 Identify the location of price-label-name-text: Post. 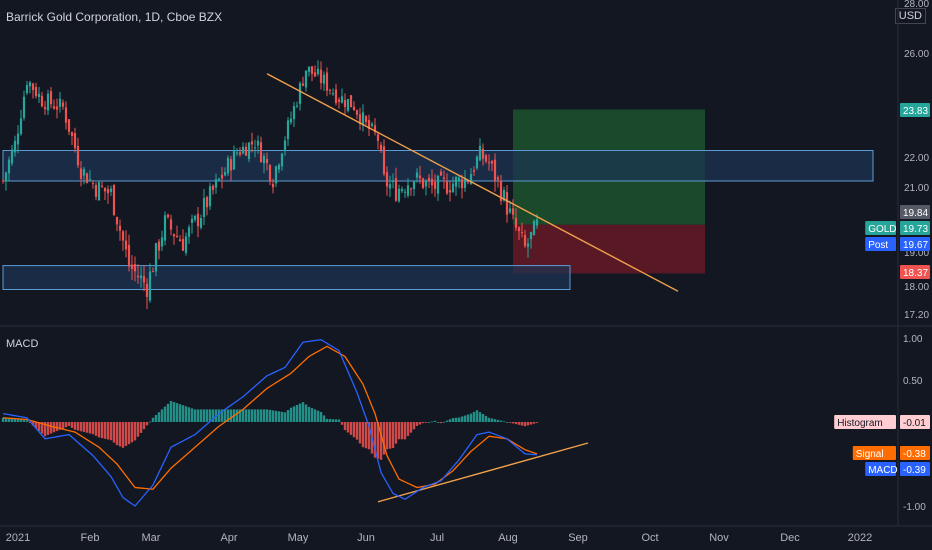
(878, 245).